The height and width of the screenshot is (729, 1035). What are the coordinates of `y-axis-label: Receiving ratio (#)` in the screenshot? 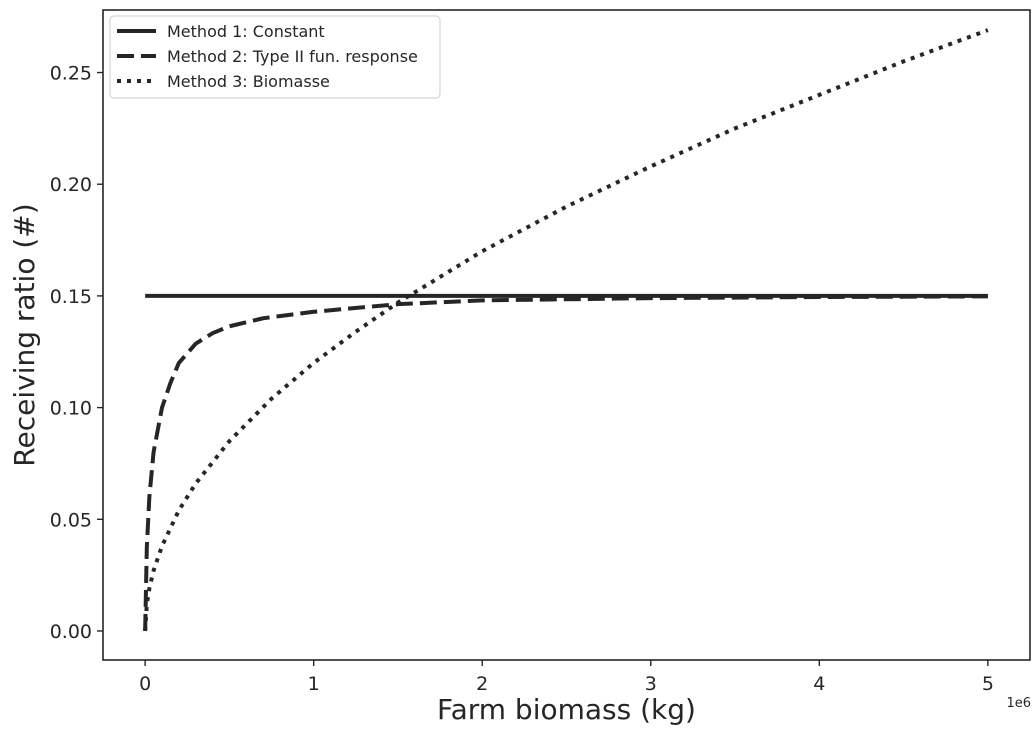 It's located at (24, 334).